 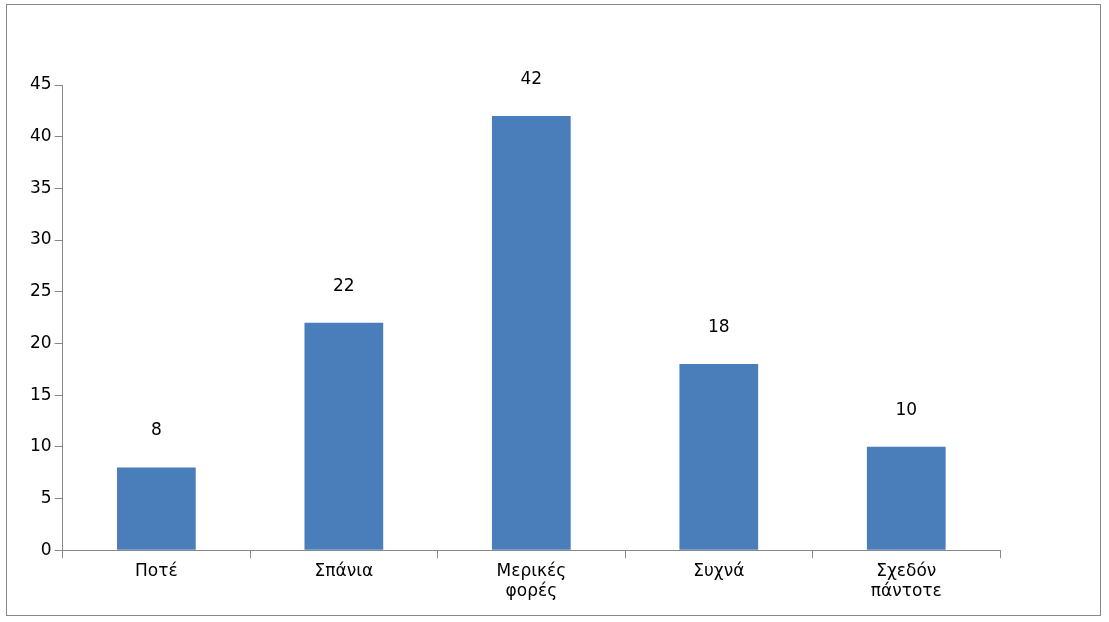 I want to click on y-tick-label: 45, so click(x=40, y=83).